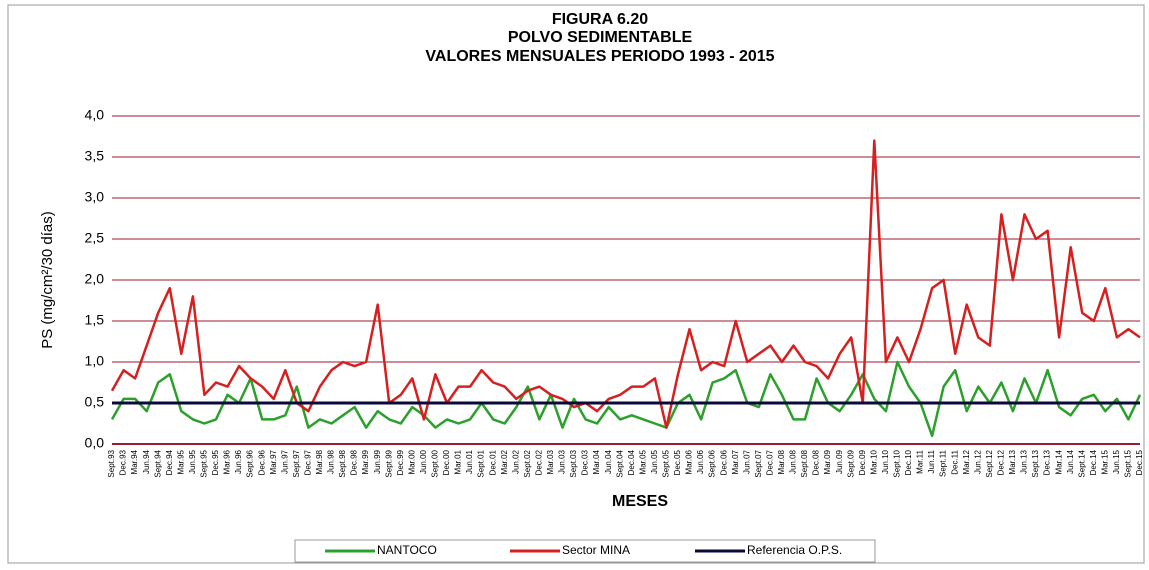 The width and height of the screenshot is (1149, 570). I want to click on x-tick-label: Sept.93, so click(111, 463).